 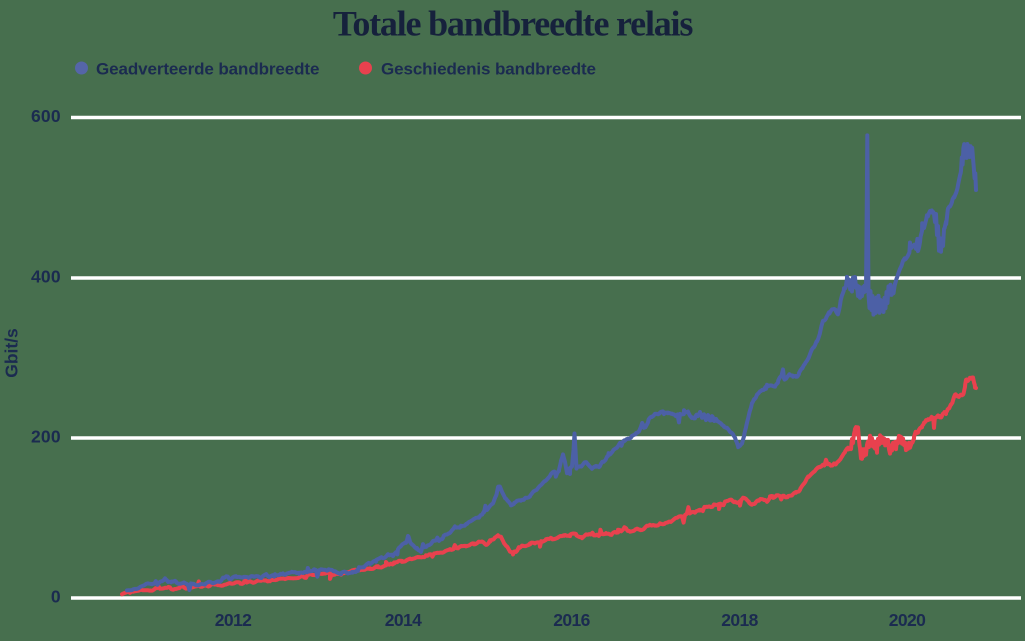 I want to click on svg-text: 2016, so click(x=571, y=620).